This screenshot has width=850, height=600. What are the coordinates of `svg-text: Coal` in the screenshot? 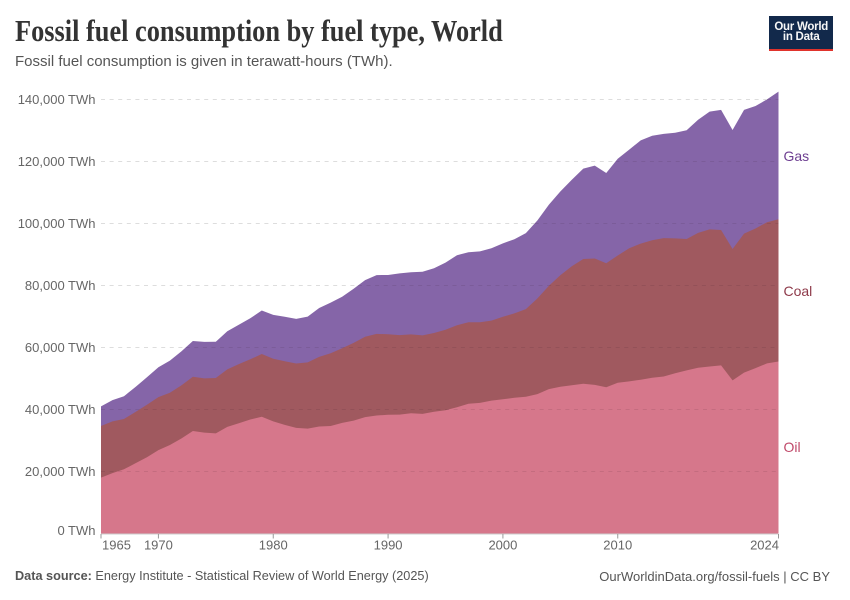 It's located at (798, 291).